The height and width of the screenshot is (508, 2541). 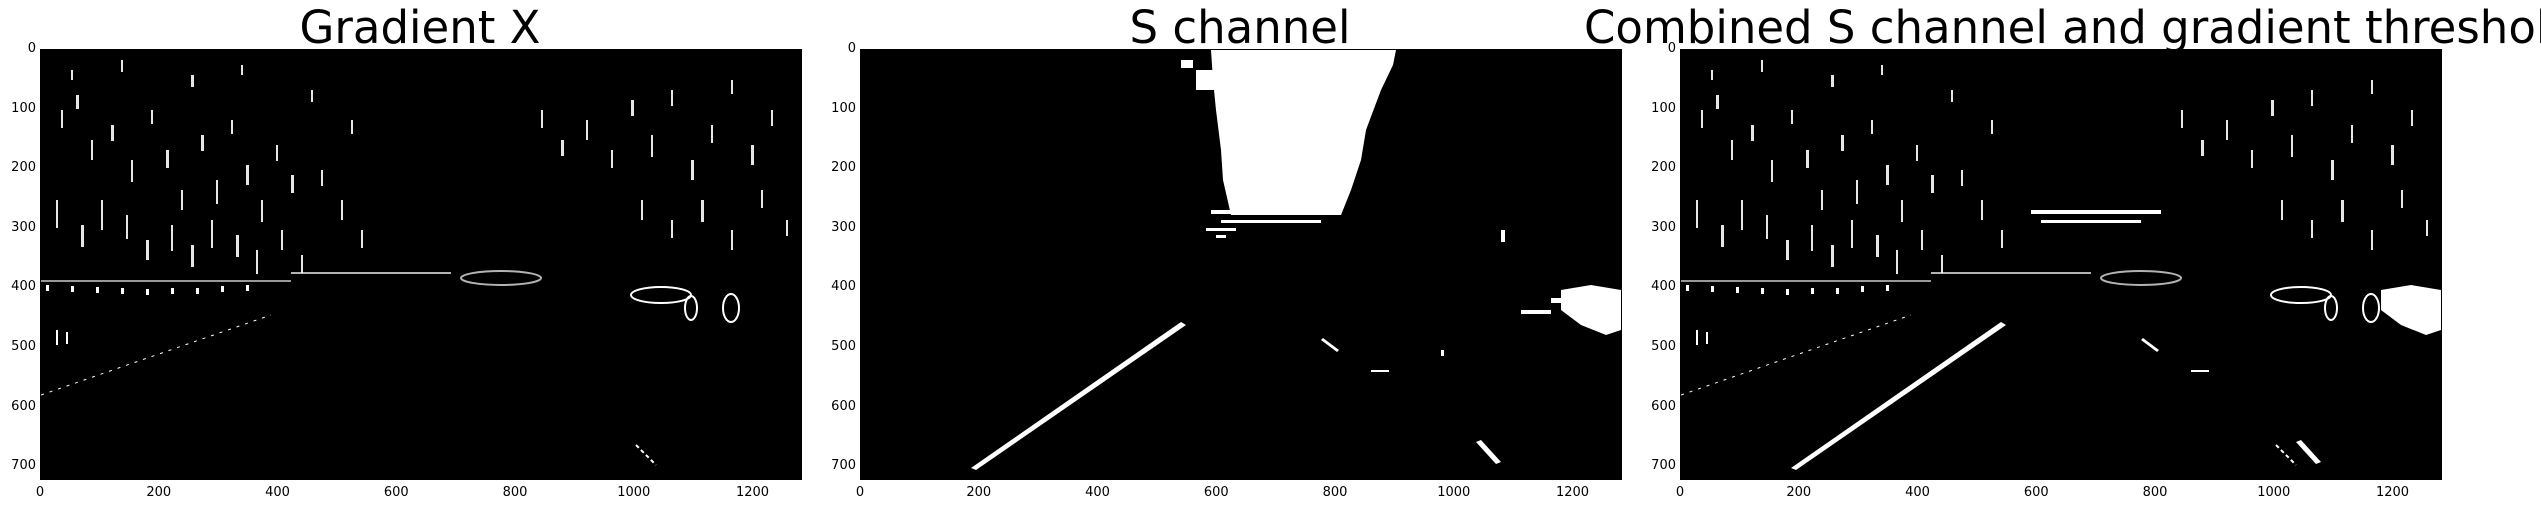 I want to click on panel-title: Gradient X, so click(x=420, y=27).